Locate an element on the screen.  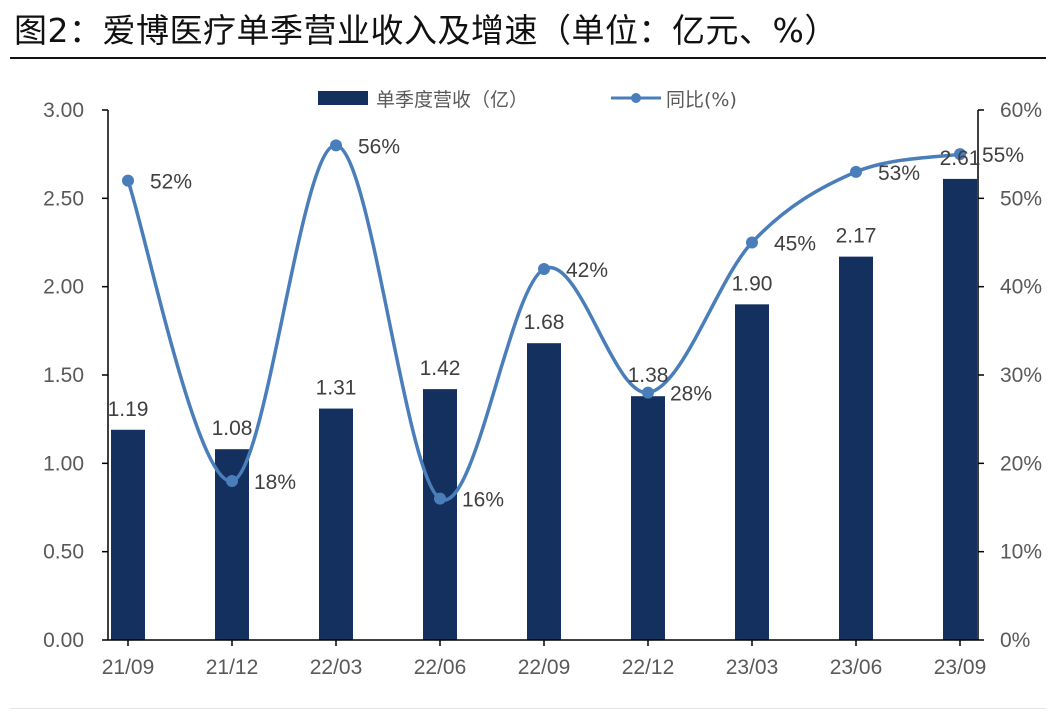
bar-value-label: 1.90 is located at coordinates (752, 283).